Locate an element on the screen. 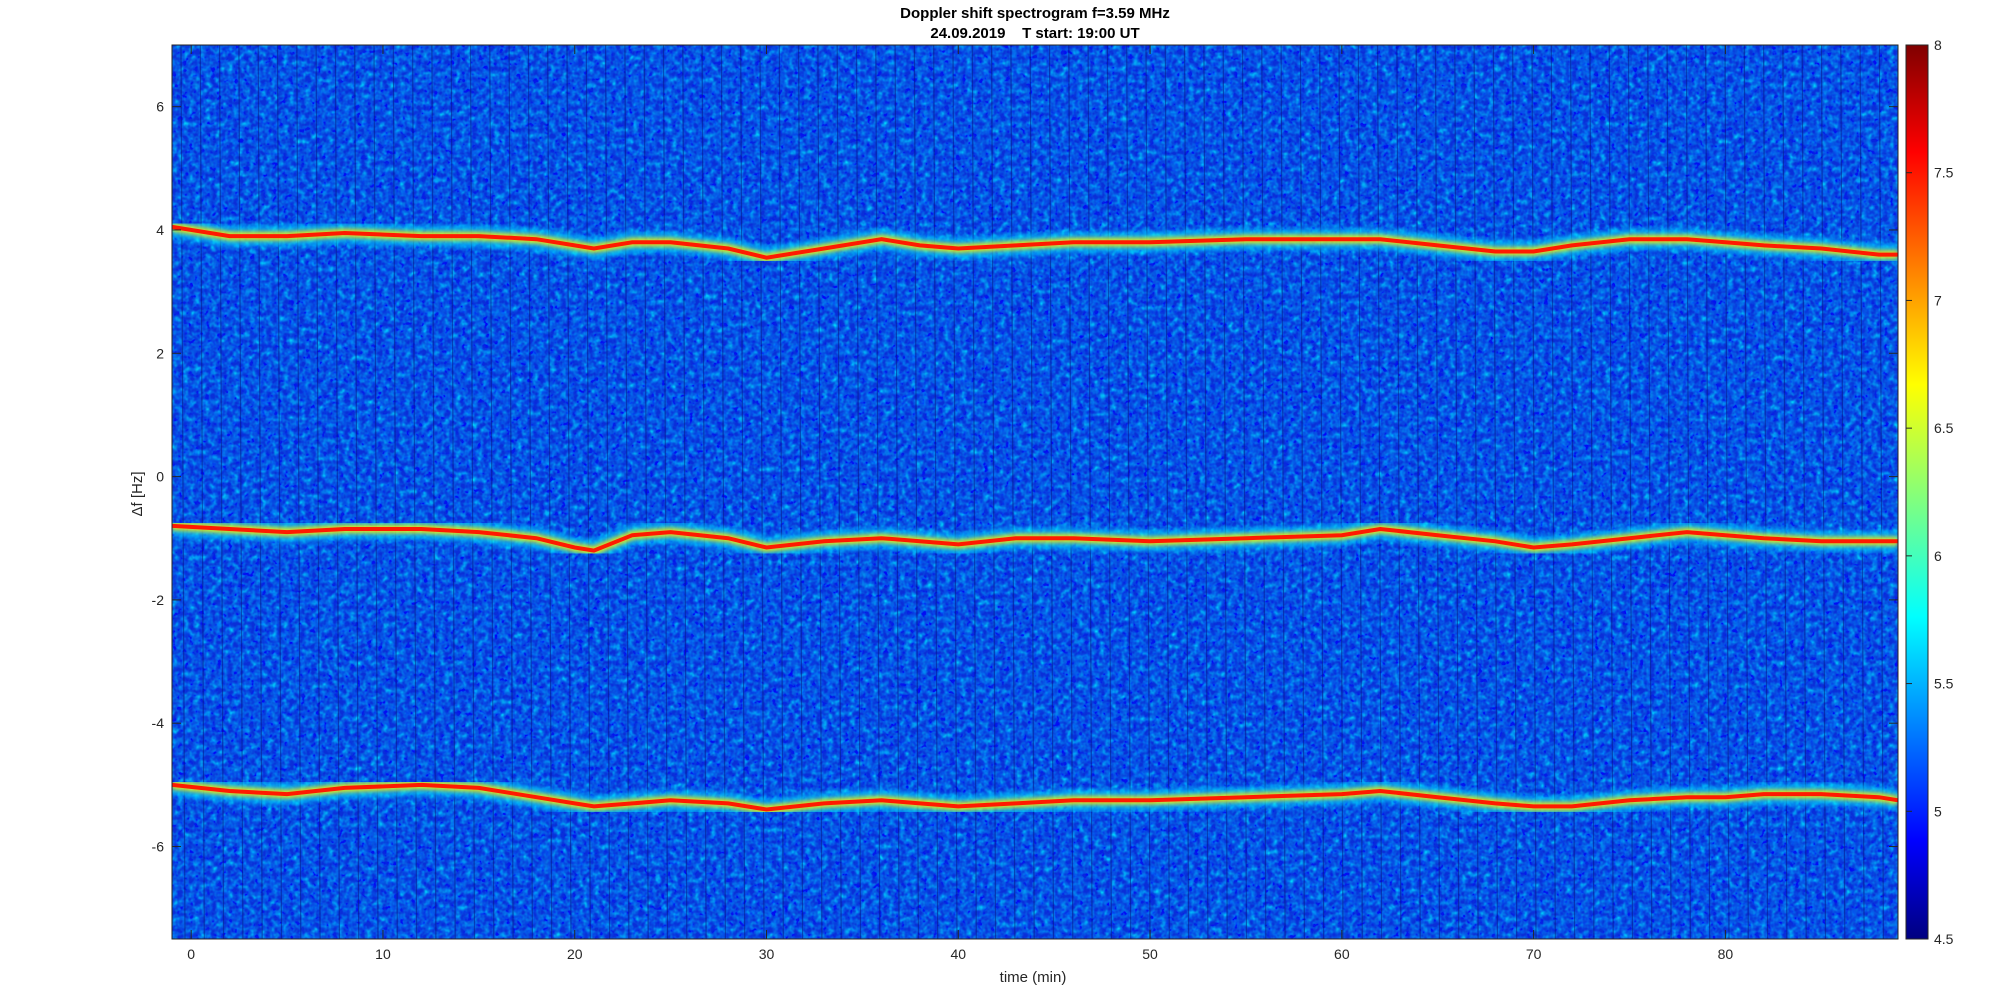  colorbar-gradient is located at coordinates (1917, 492).